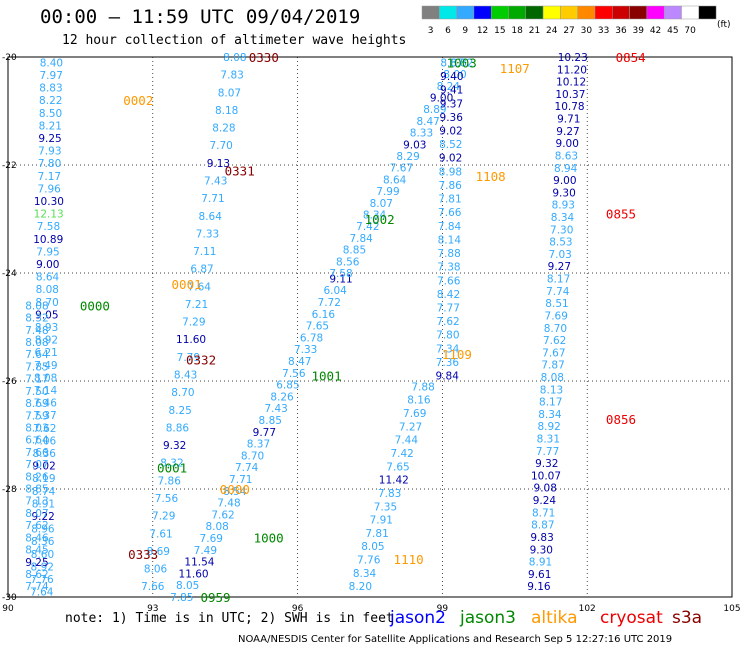 The image size is (740, 650). What do you see at coordinates (462, 62) in the screenshot?
I see `pass-time-label: 1003` at bounding box center [462, 62].